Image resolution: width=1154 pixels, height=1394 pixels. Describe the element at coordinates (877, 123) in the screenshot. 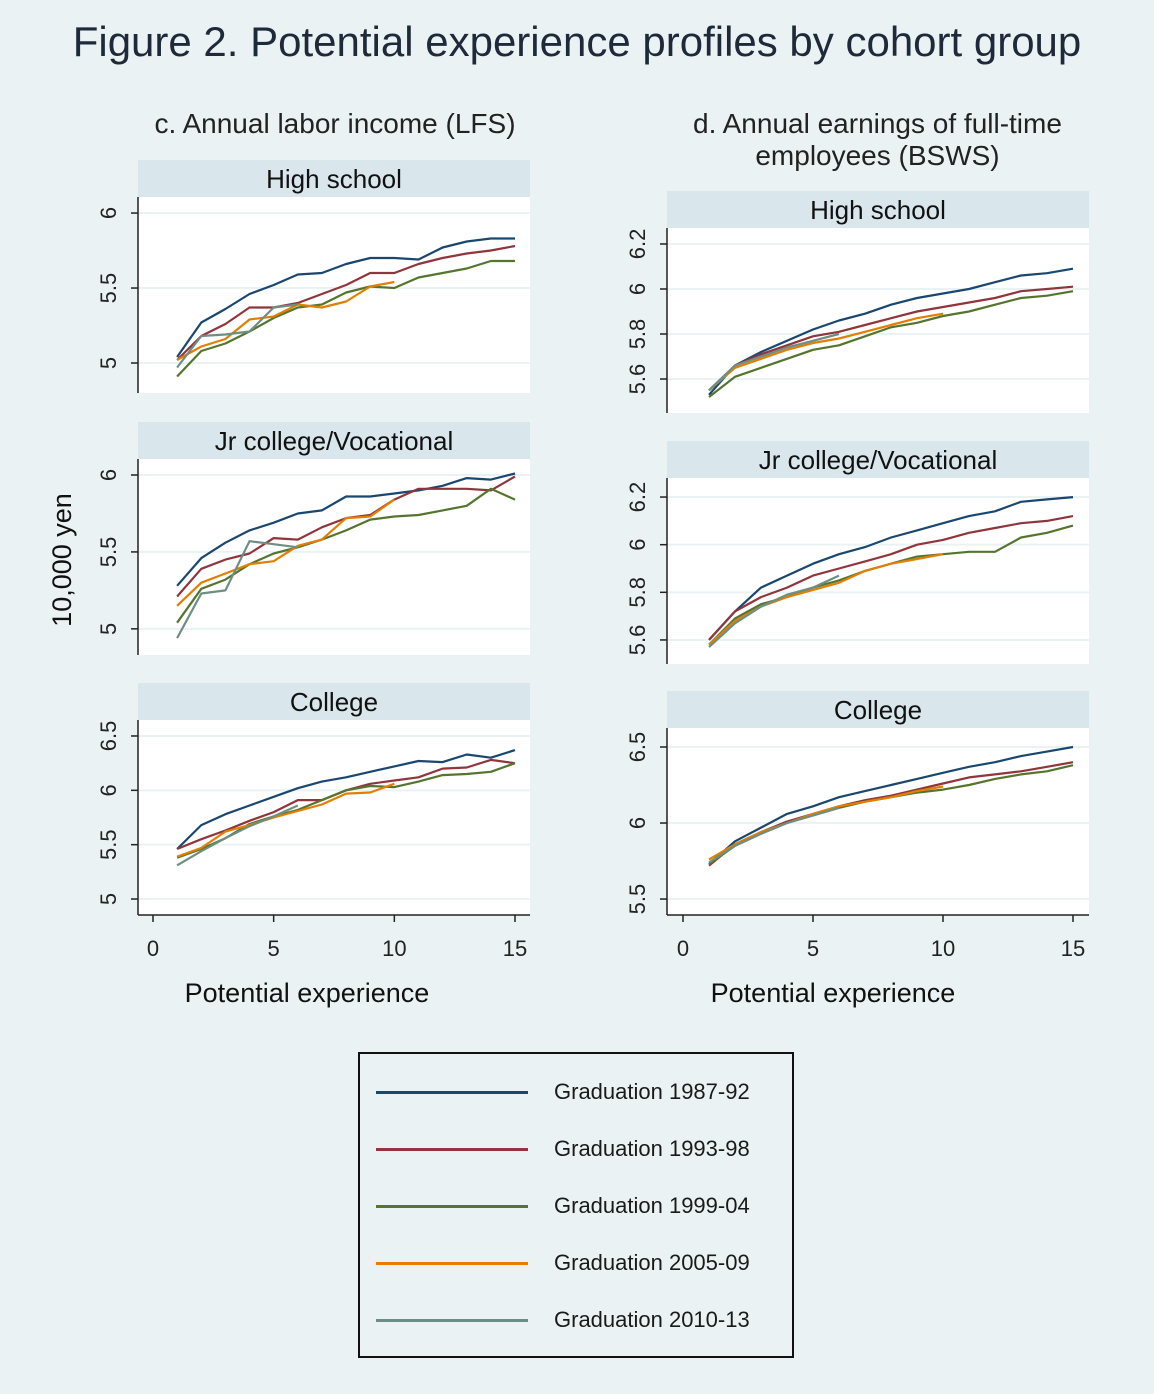

I see `column-title-d-line1: d. Annual earnings of full-time` at that location.